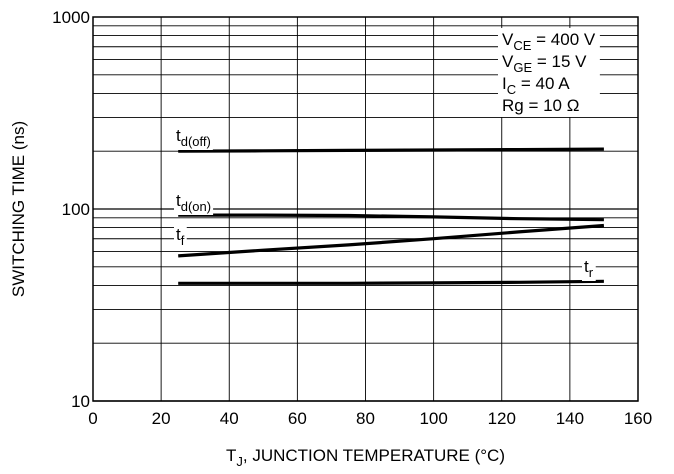 The width and height of the screenshot is (674, 474). Describe the element at coordinates (297, 418) in the screenshot. I see `x-tick-label: 60` at that location.